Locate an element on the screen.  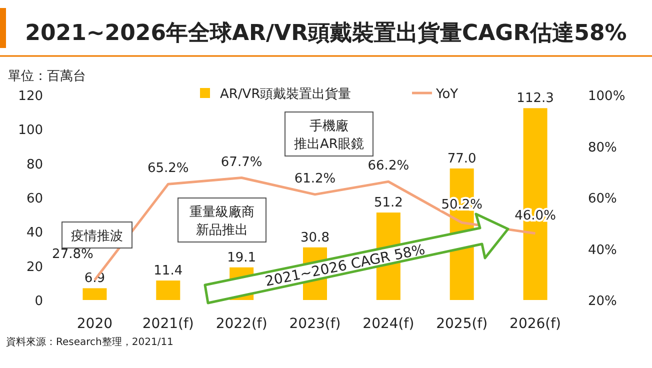
data-label: 112.3 is located at coordinates (535, 98).